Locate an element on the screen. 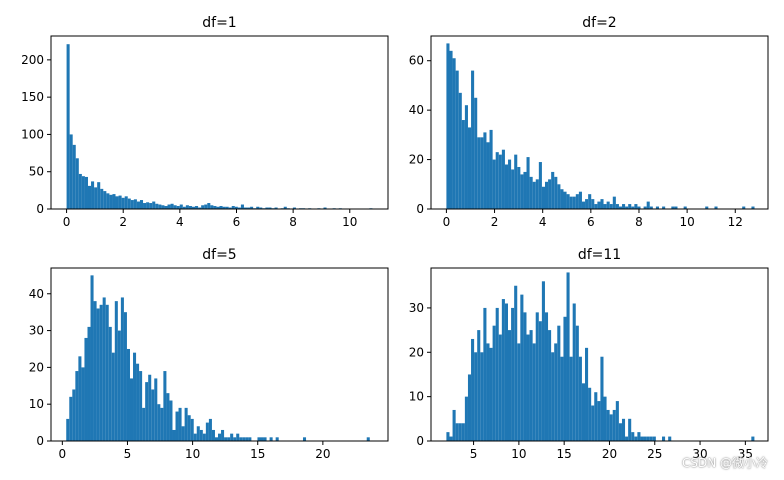  x-tick-label: 4 is located at coordinates (180, 222).